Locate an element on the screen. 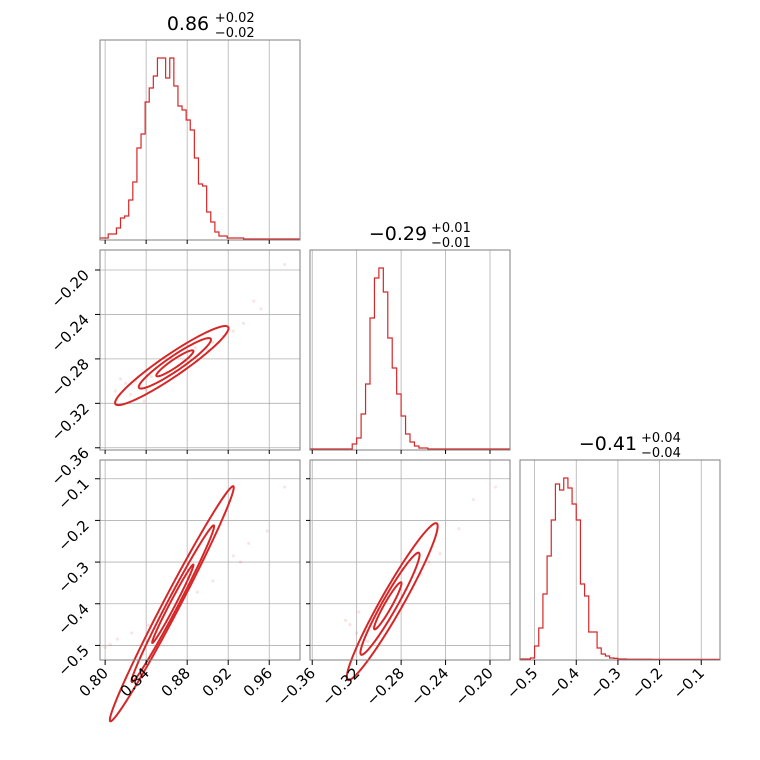 The height and width of the screenshot is (760, 760). xtick-label-3-2: −0.3 is located at coordinates (605, 683).